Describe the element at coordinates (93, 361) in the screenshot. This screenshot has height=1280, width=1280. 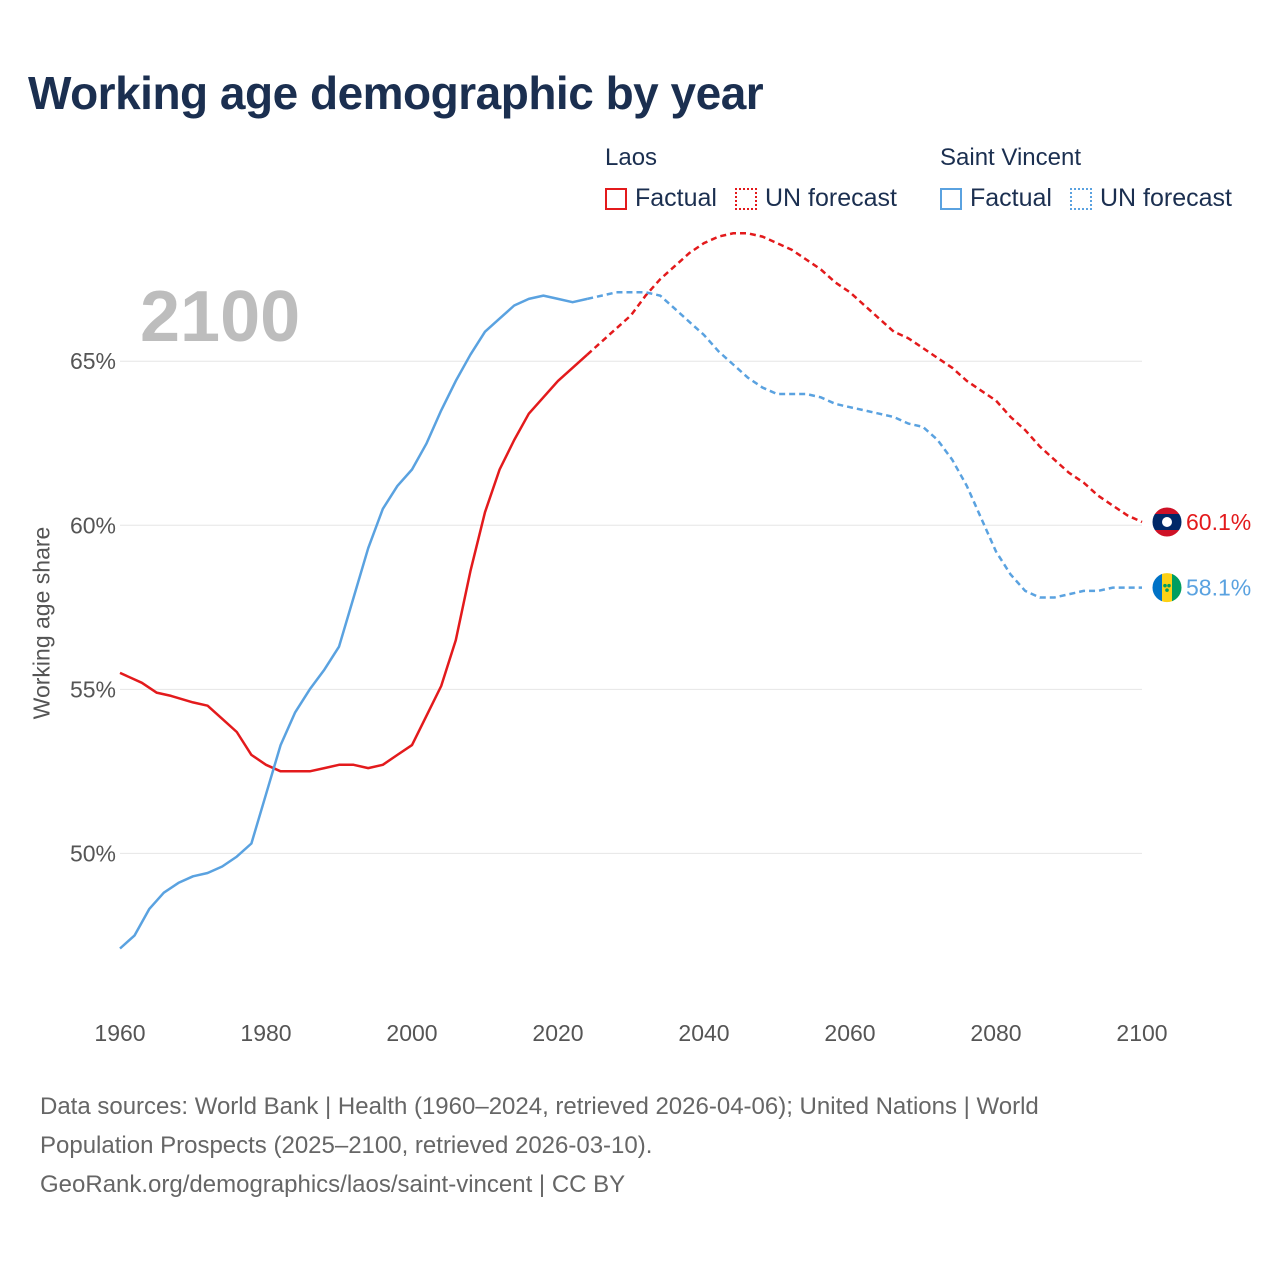
I see `y-tick-label: 65%` at that location.